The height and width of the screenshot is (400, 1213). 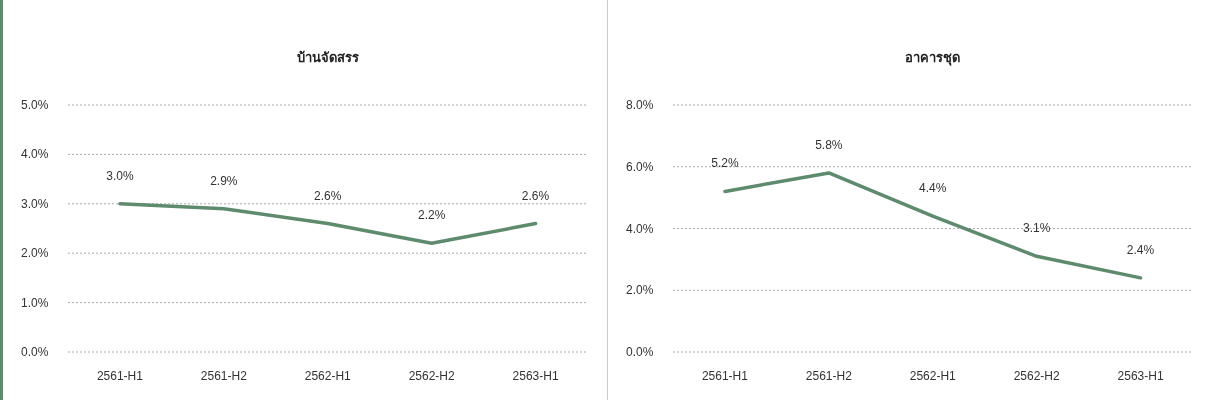 What do you see at coordinates (35, 105) in the screenshot?
I see `y-tick-label: 5.0%` at bounding box center [35, 105].